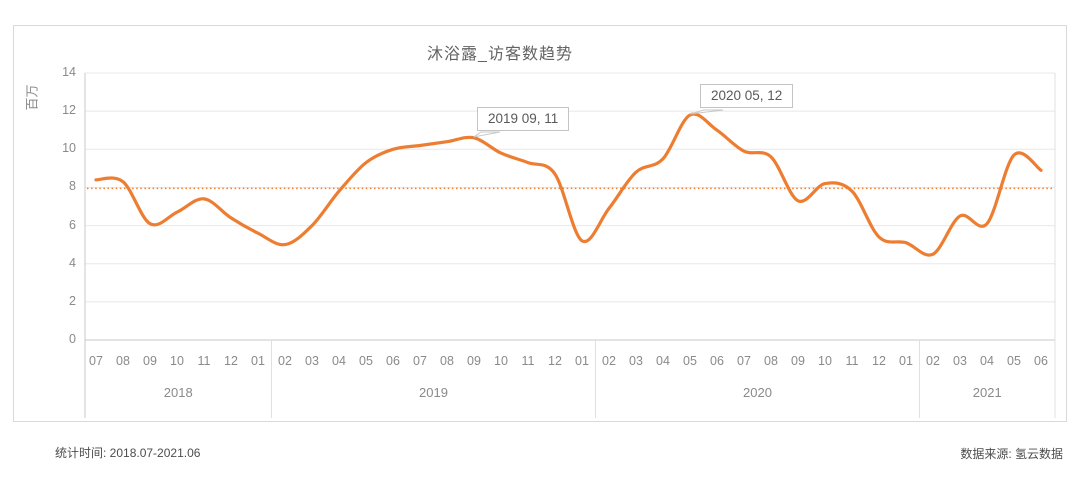 This screenshot has width=1080, height=479. What do you see at coordinates (128, 453) in the screenshot?
I see `stat-period-text: 统计时间: 2018.07-2021.06` at bounding box center [128, 453].